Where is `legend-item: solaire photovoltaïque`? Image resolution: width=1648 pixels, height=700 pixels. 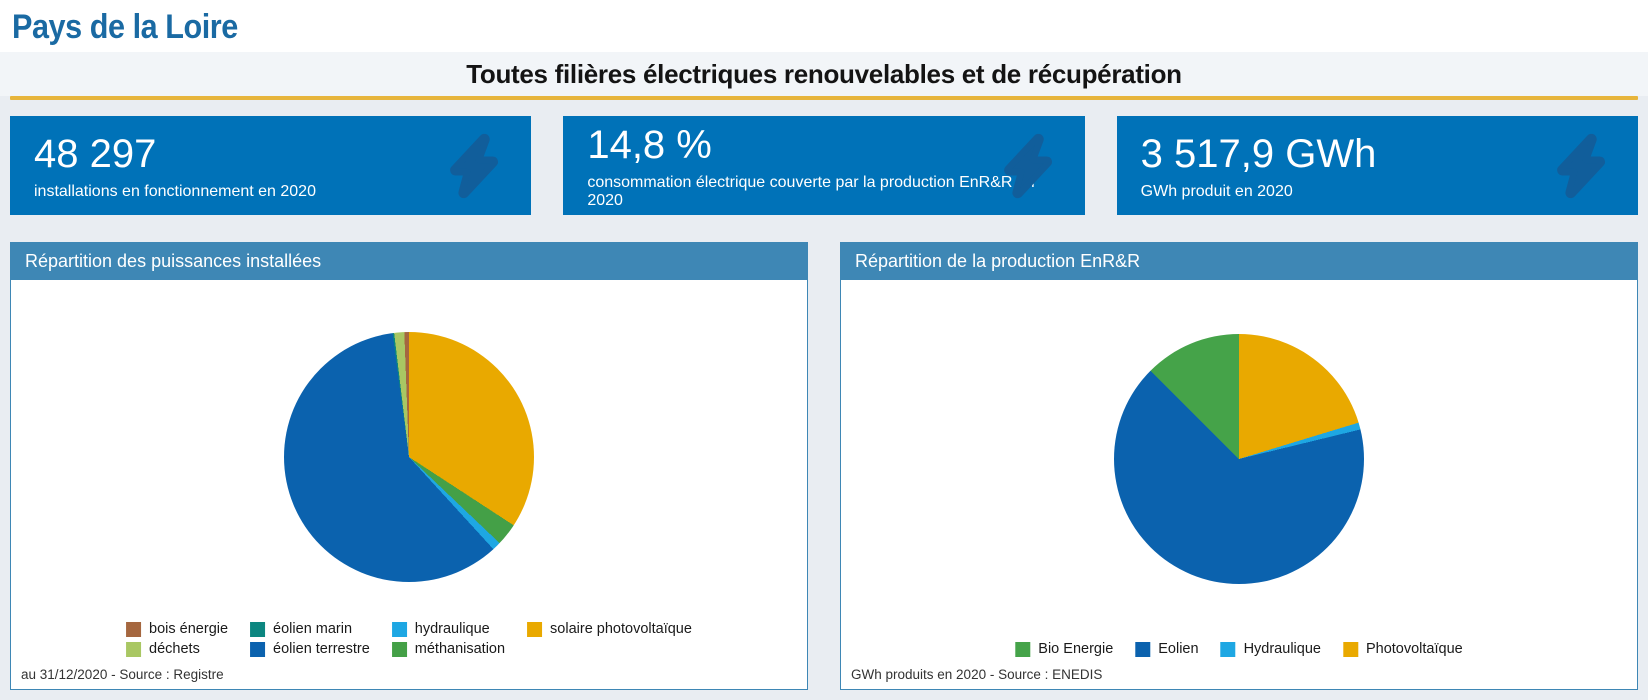
legend-item: solaire photovoltaïque is located at coordinates (609, 629).